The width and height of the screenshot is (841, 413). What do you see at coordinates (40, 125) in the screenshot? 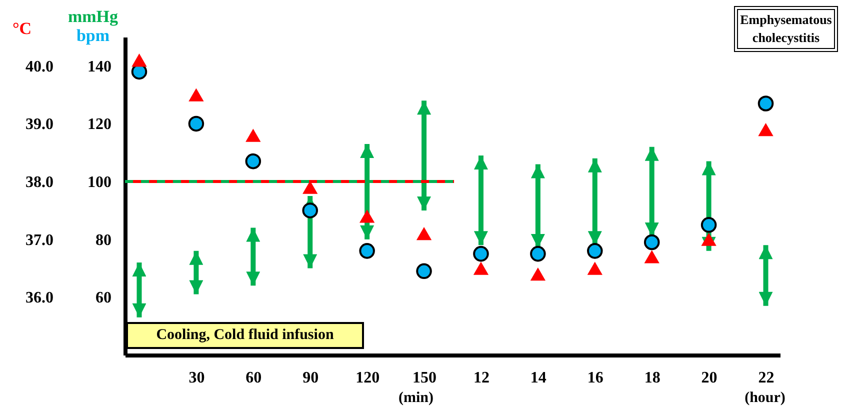
I see `y2-tick-label: 39.0` at bounding box center [40, 125].